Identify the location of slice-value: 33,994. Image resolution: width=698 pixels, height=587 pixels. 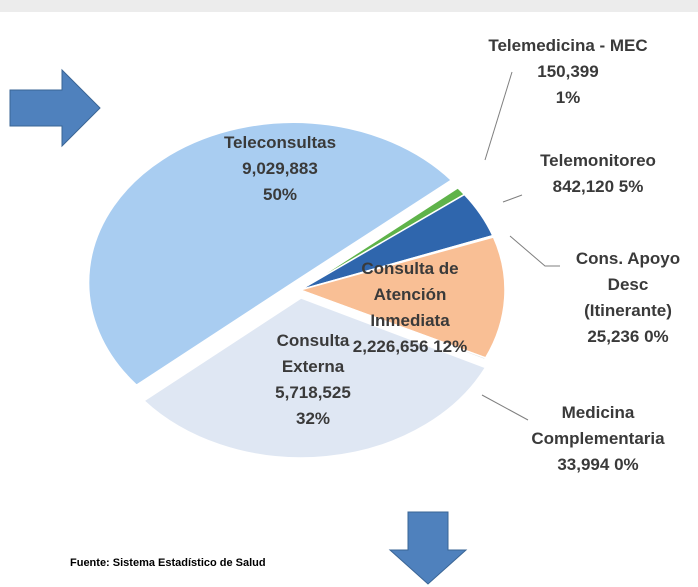
(583, 464).